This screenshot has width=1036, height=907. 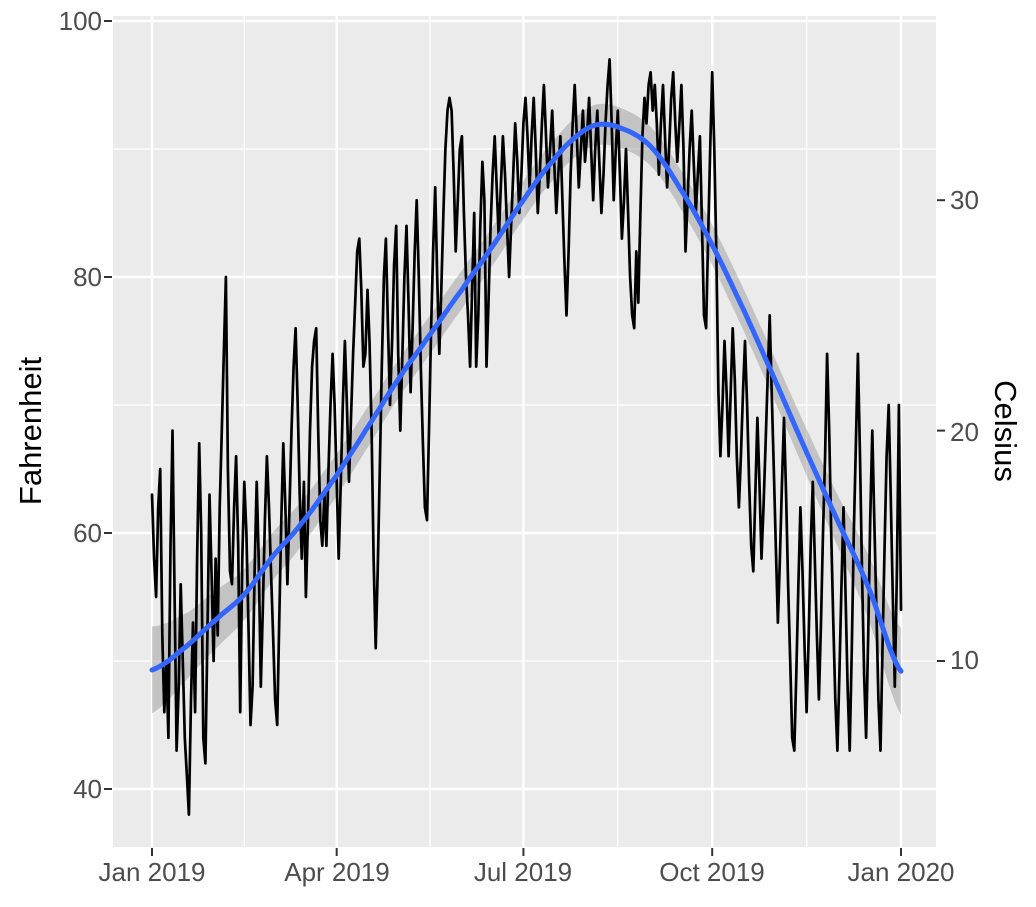 What do you see at coordinates (964, 432) in the screenshot?
I see `right-tick-label-20: 20` at bounding box center [964, 432].